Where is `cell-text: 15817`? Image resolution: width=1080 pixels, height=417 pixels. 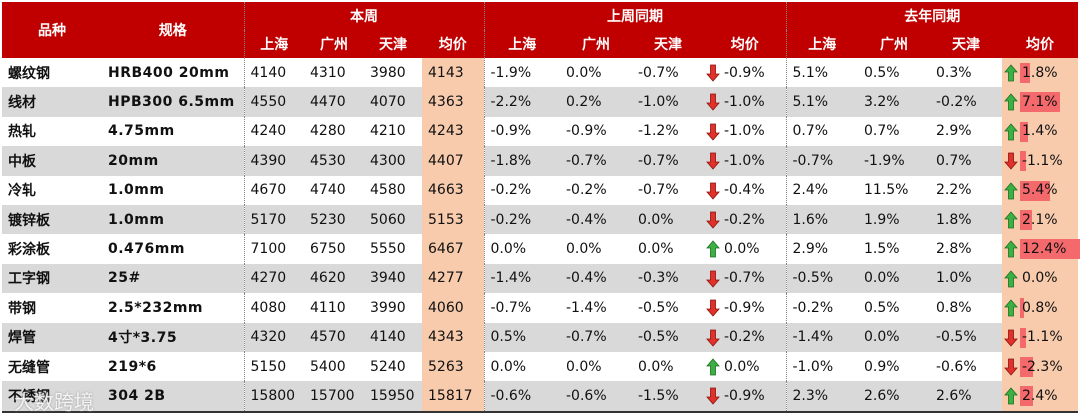 cell-text: 15817 is located at coordinates (450, 395).